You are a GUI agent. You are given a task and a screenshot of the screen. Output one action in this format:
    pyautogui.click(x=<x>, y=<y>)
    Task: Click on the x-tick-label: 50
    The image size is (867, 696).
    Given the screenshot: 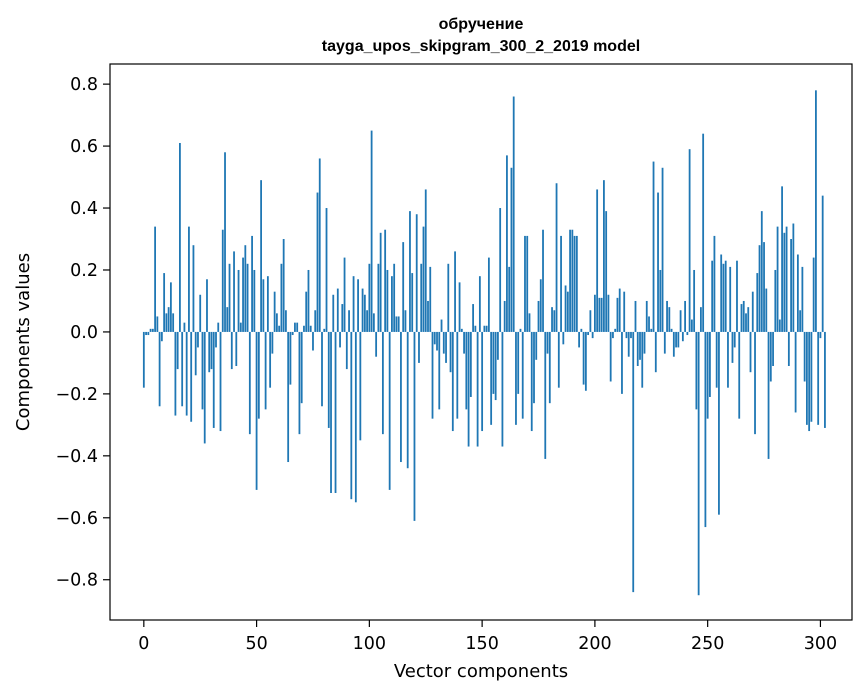 What is the action you would take?
    pyautogui.click(x=256, y=644)
    